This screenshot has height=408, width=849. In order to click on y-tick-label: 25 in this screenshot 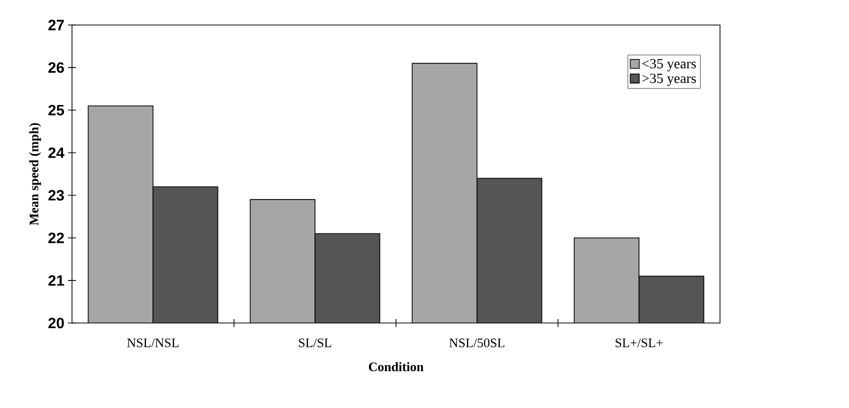, I will do `click(56, 110)`.